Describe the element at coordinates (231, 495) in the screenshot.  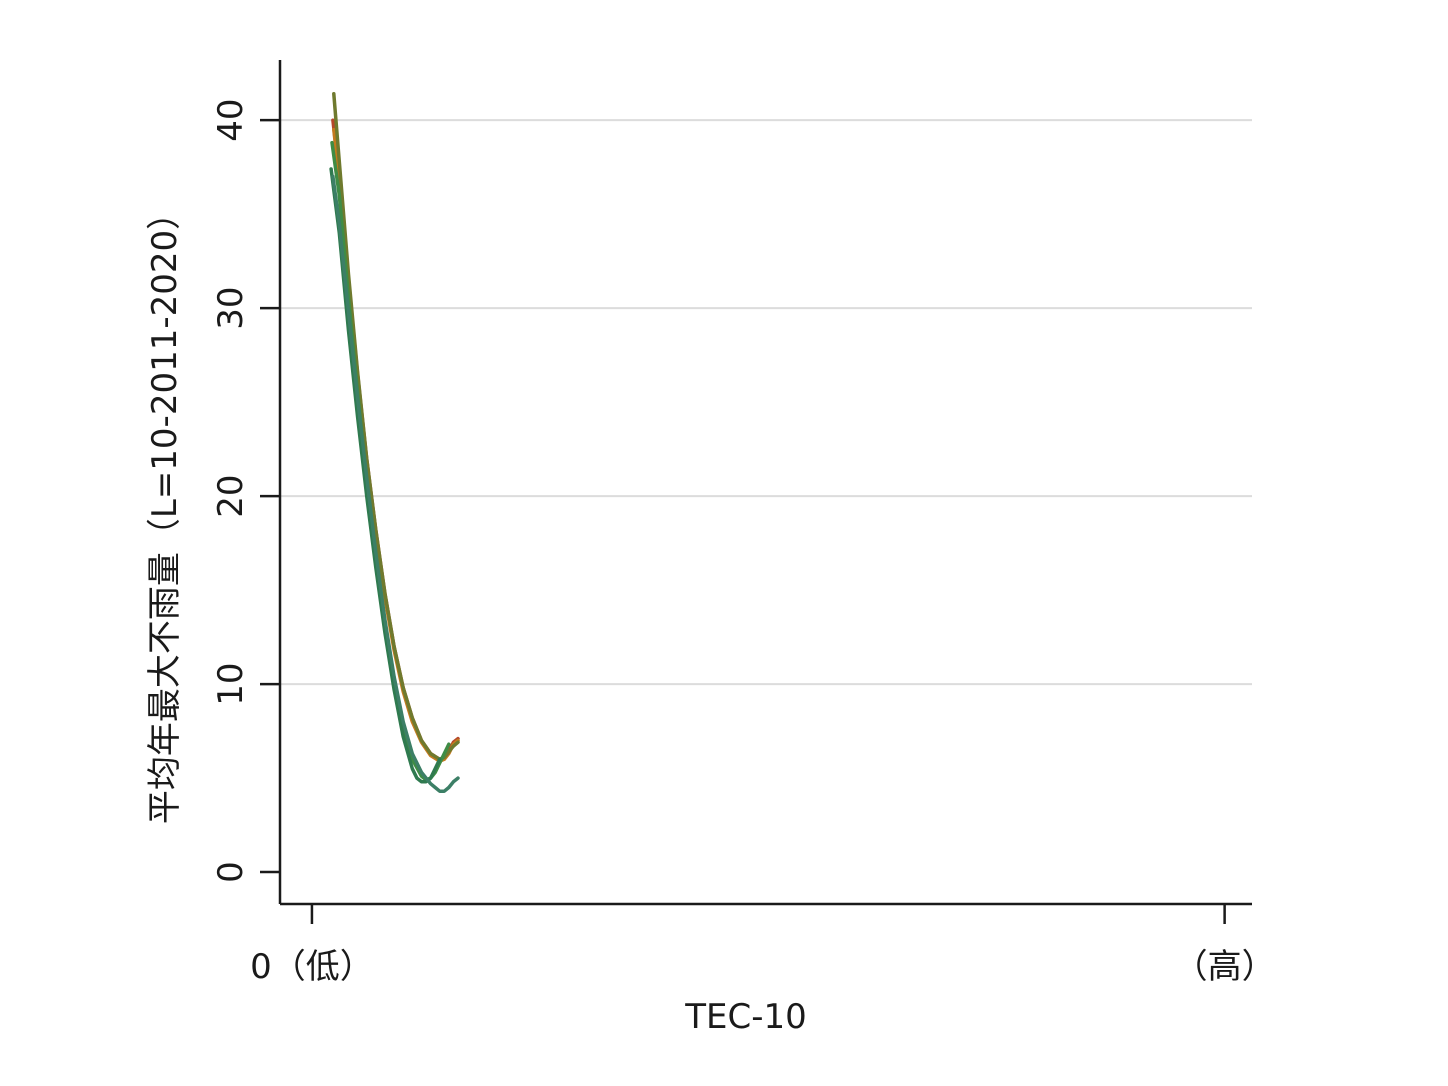
I see `y-tick-label-20: 20` at that location.